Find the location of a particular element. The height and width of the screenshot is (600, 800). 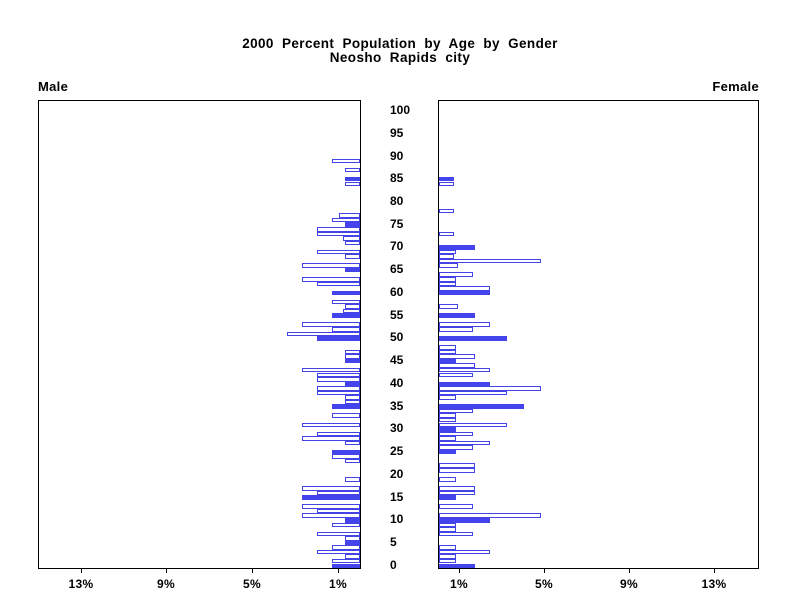

age-tick-label-55: 55 is located at coordinates (397, 314).